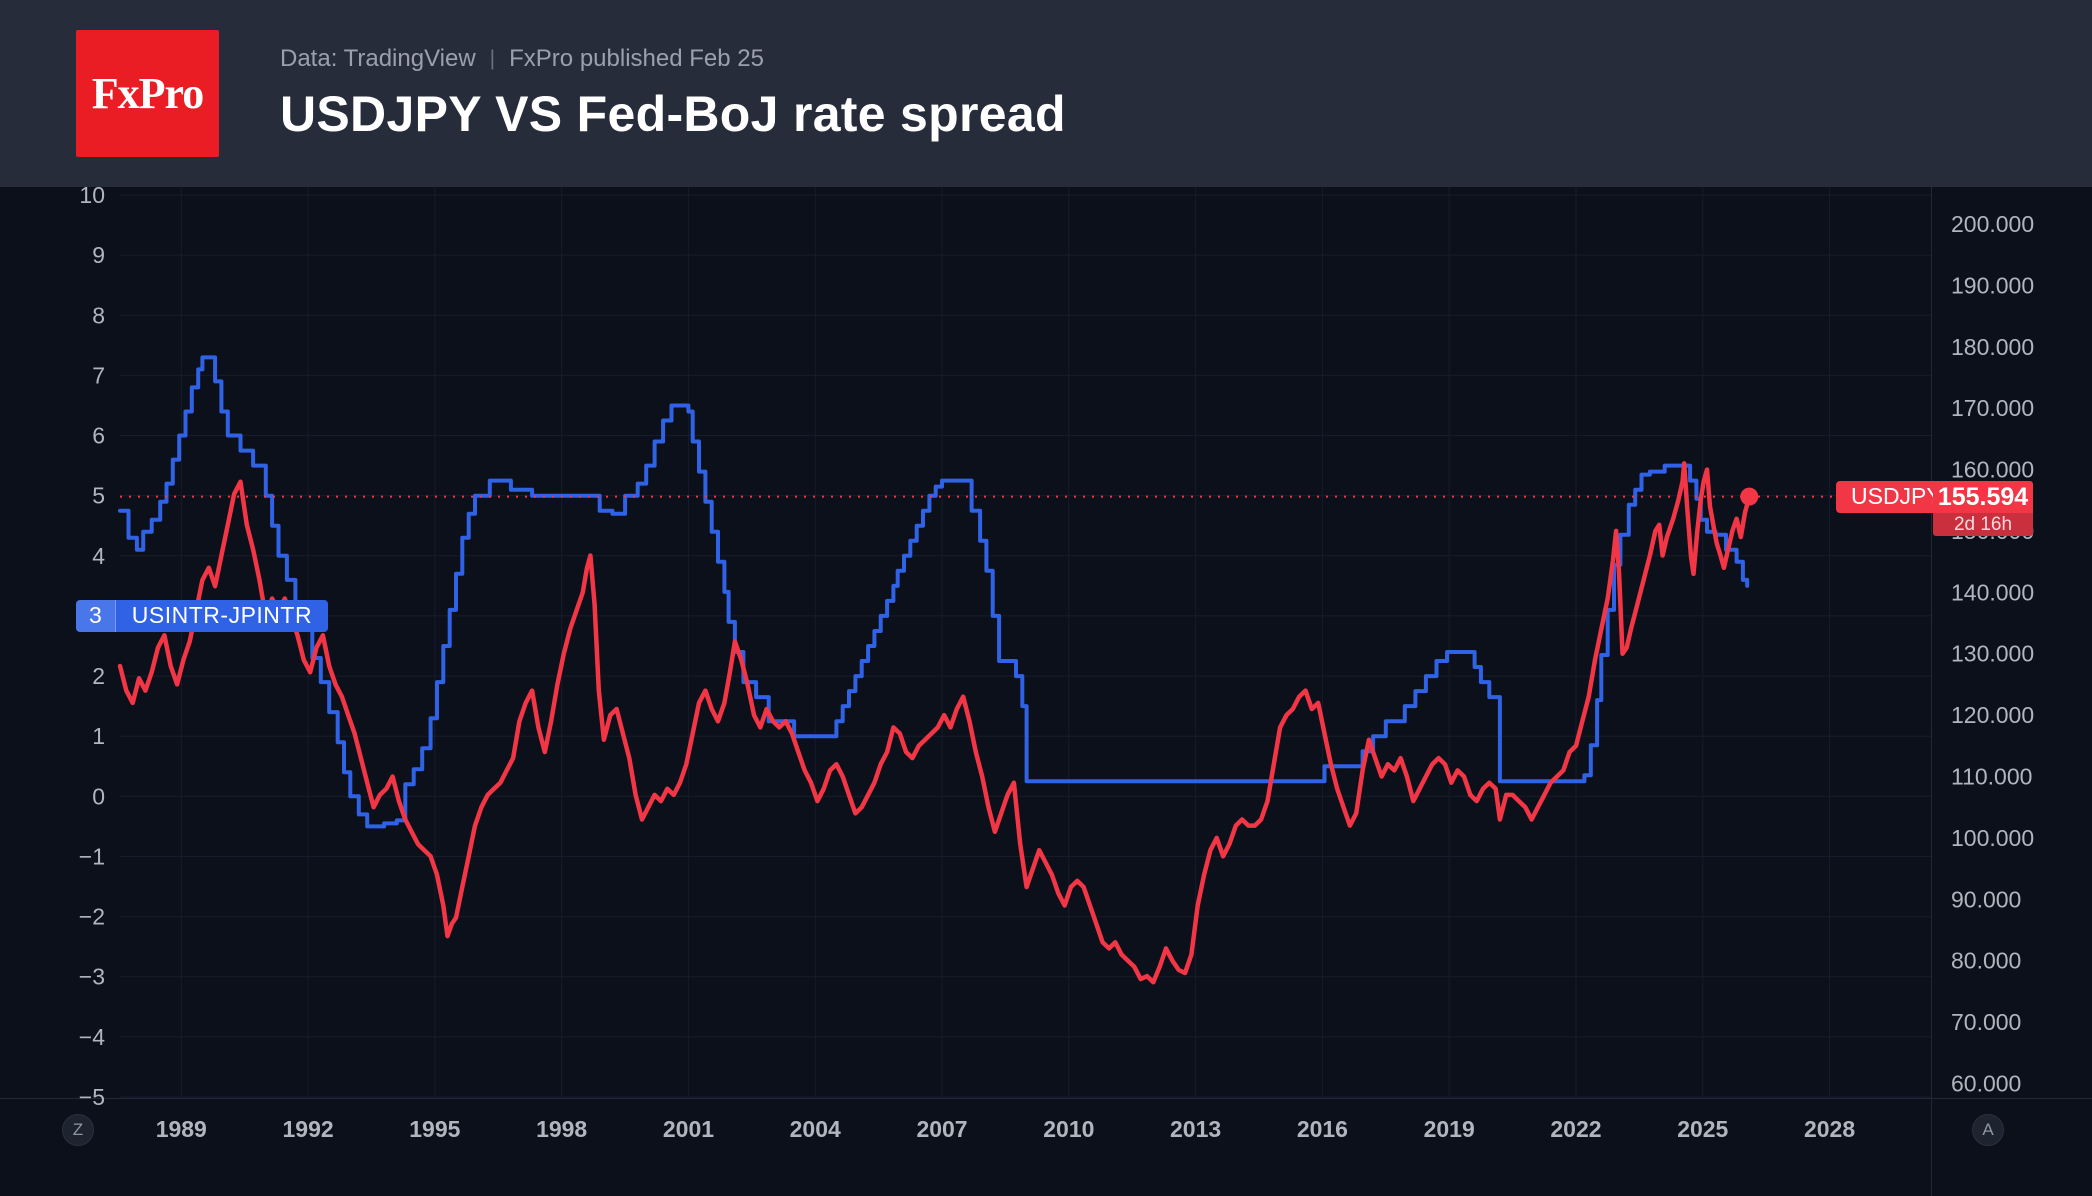 The height and width of the screenshot is (1196, 2092). Describe the element at coordinates (98, 736) in the screenshot. I see `left-axis-tick: 1` at that location.